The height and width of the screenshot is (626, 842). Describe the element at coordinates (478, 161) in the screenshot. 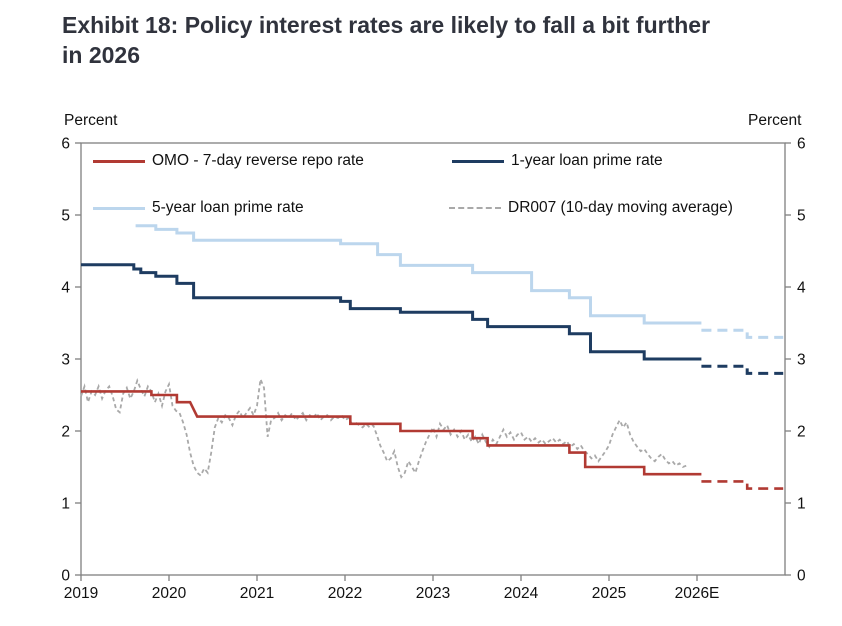

I see `legend-swatch-lpr1y` at that location.